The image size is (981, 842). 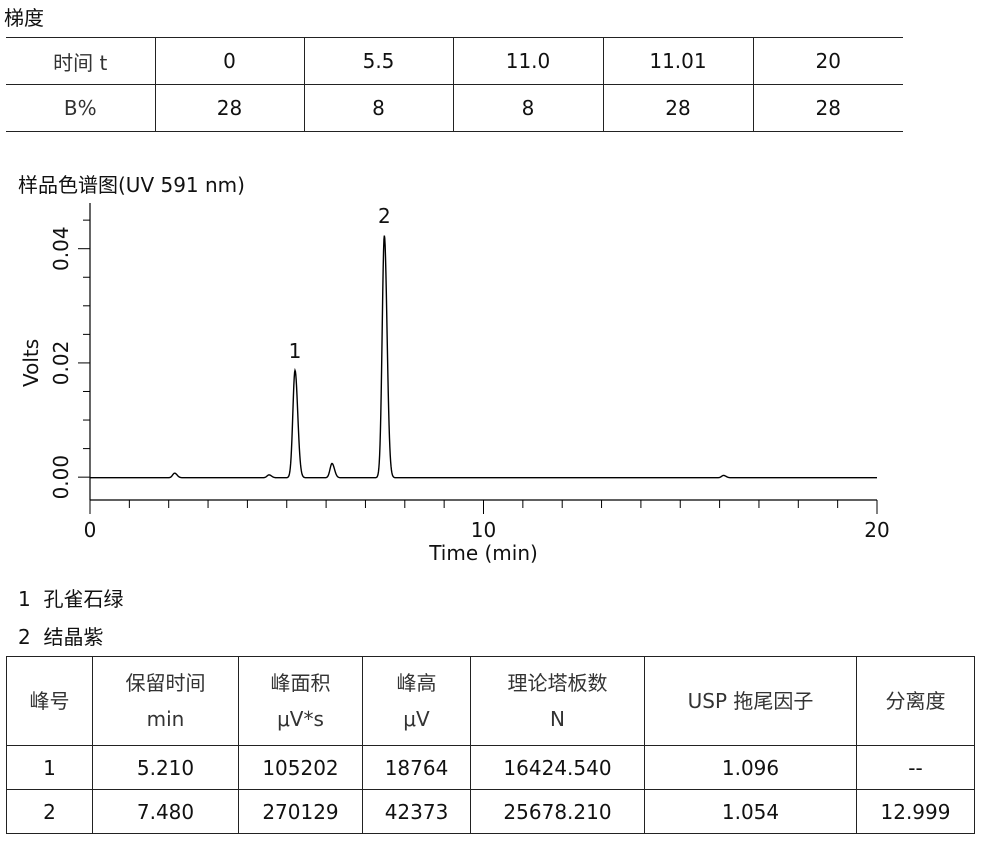 What do you see at coordinates (83, 599) in the screenshot?
I see `legend-compound: 孔雀石绿` at bounding box center [83, 599].